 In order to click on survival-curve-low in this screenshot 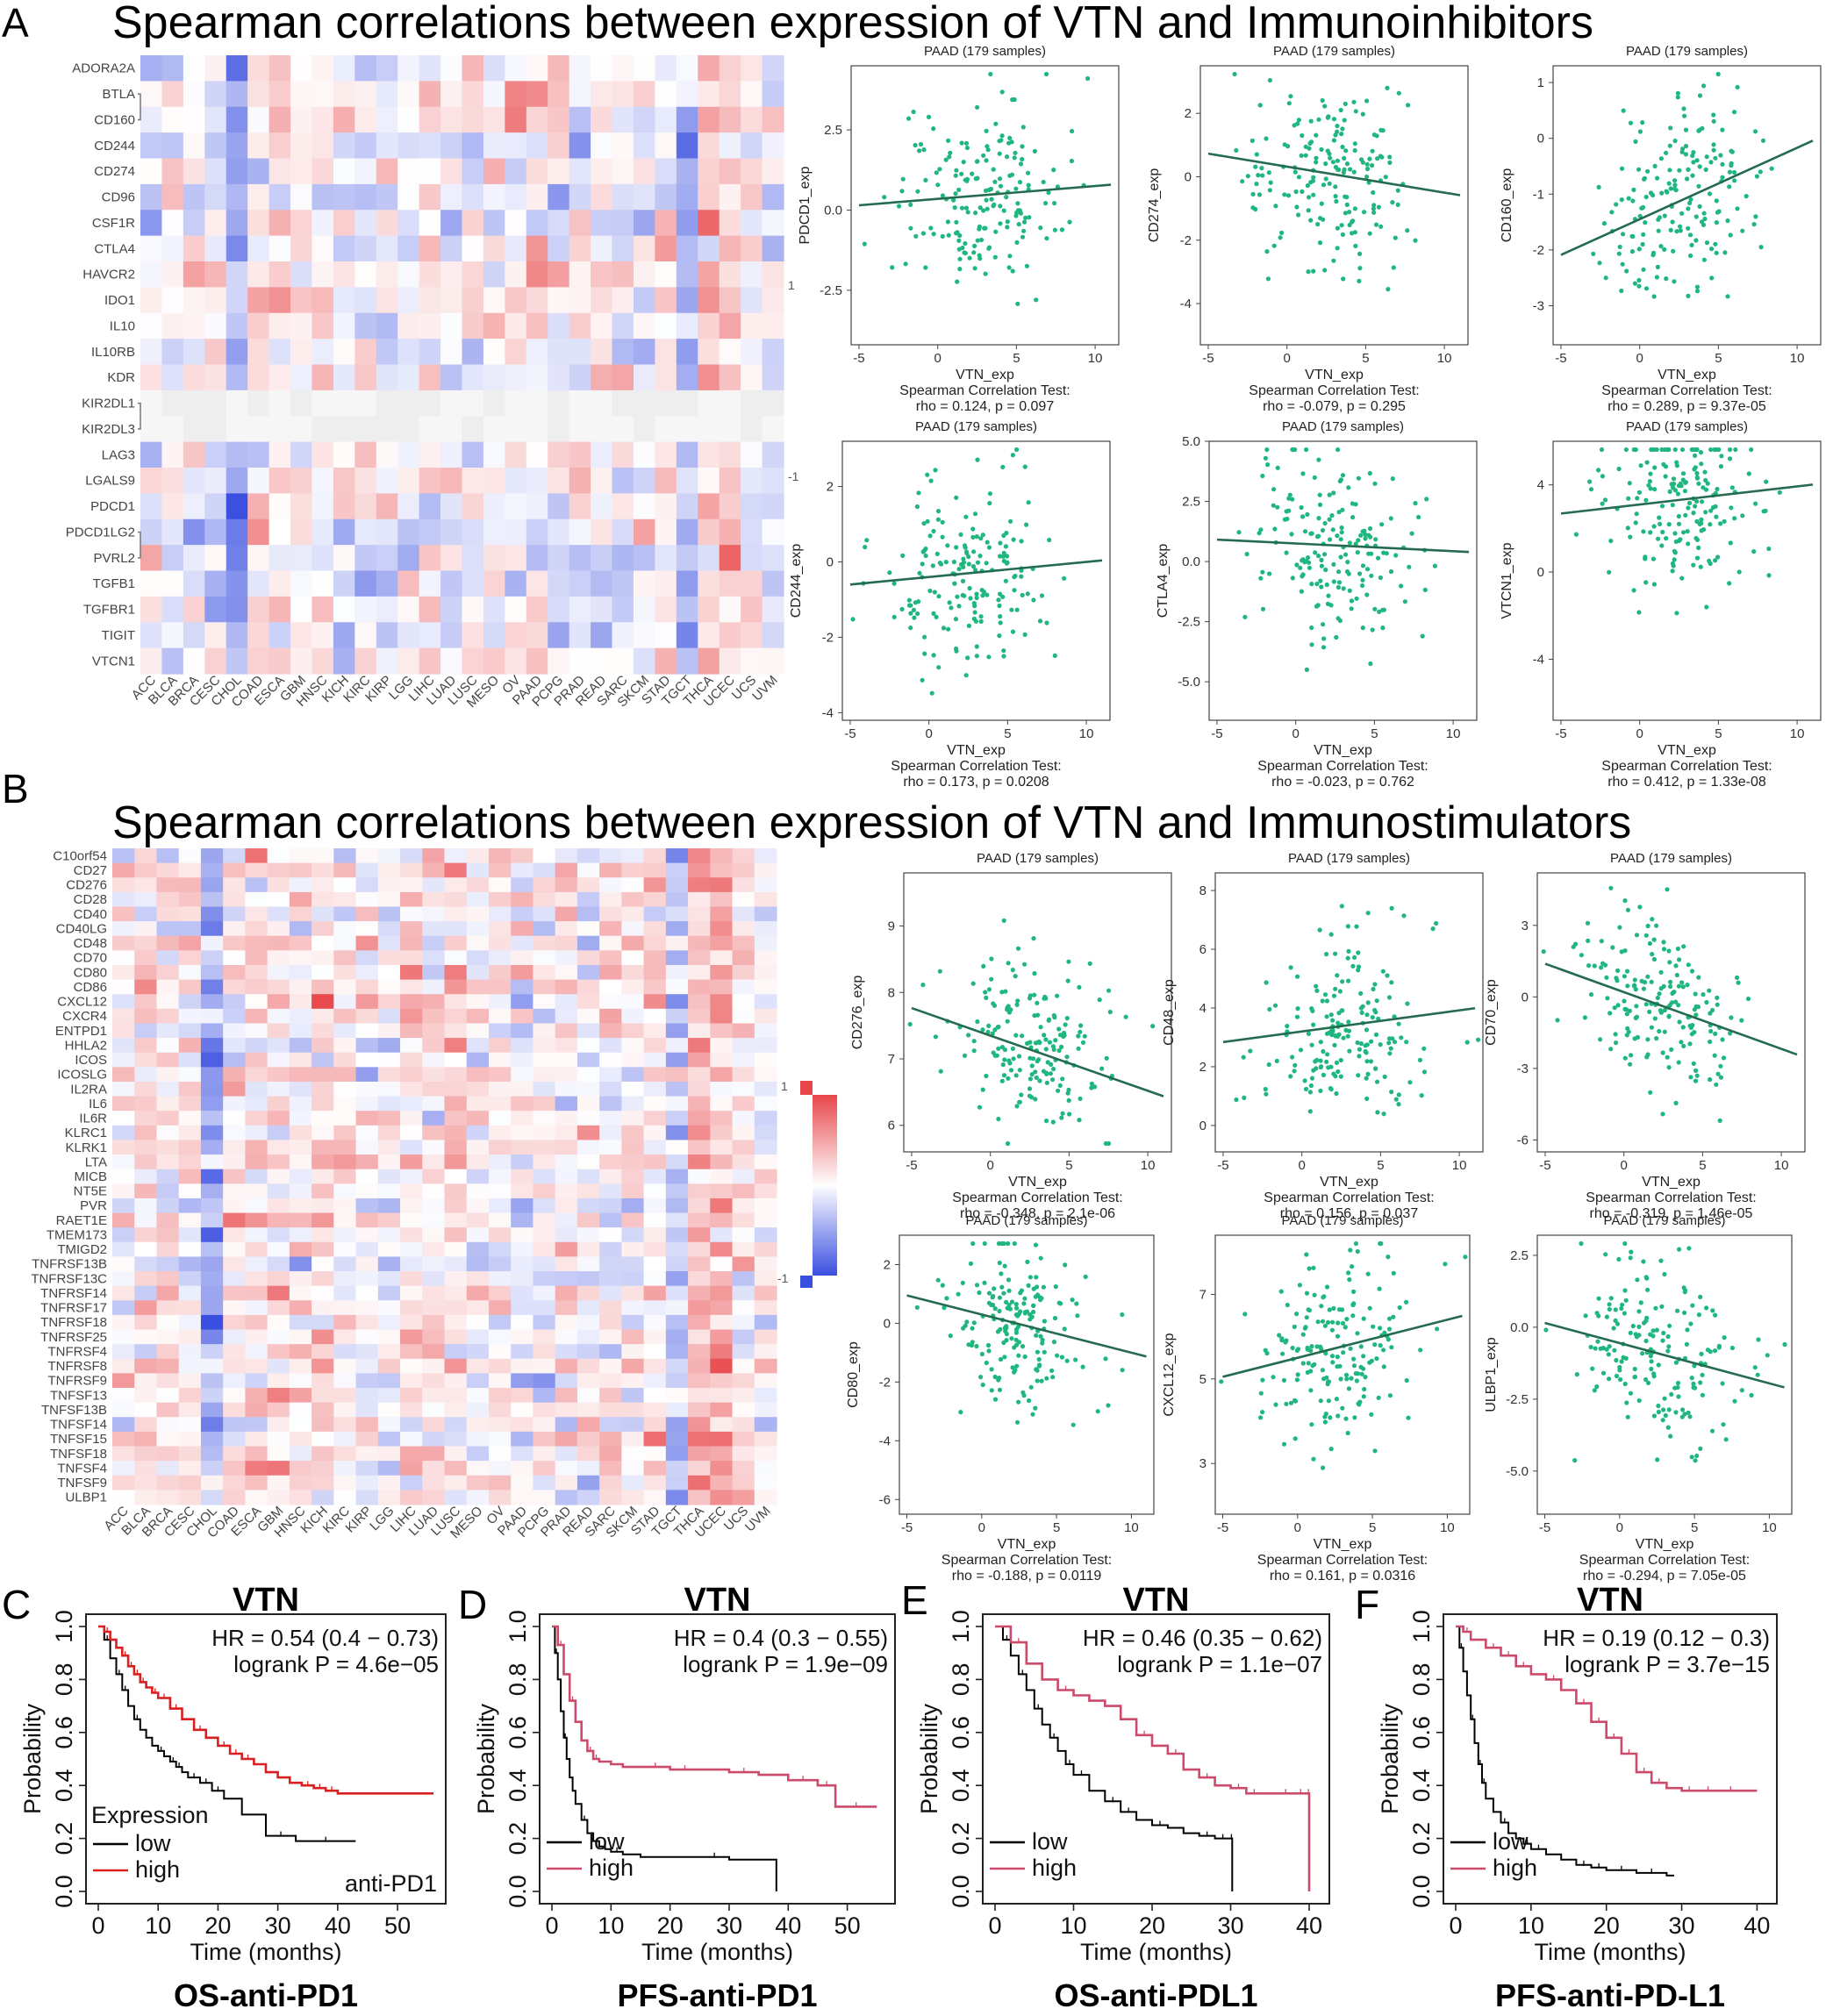, I will do `click(227, 1734)`.